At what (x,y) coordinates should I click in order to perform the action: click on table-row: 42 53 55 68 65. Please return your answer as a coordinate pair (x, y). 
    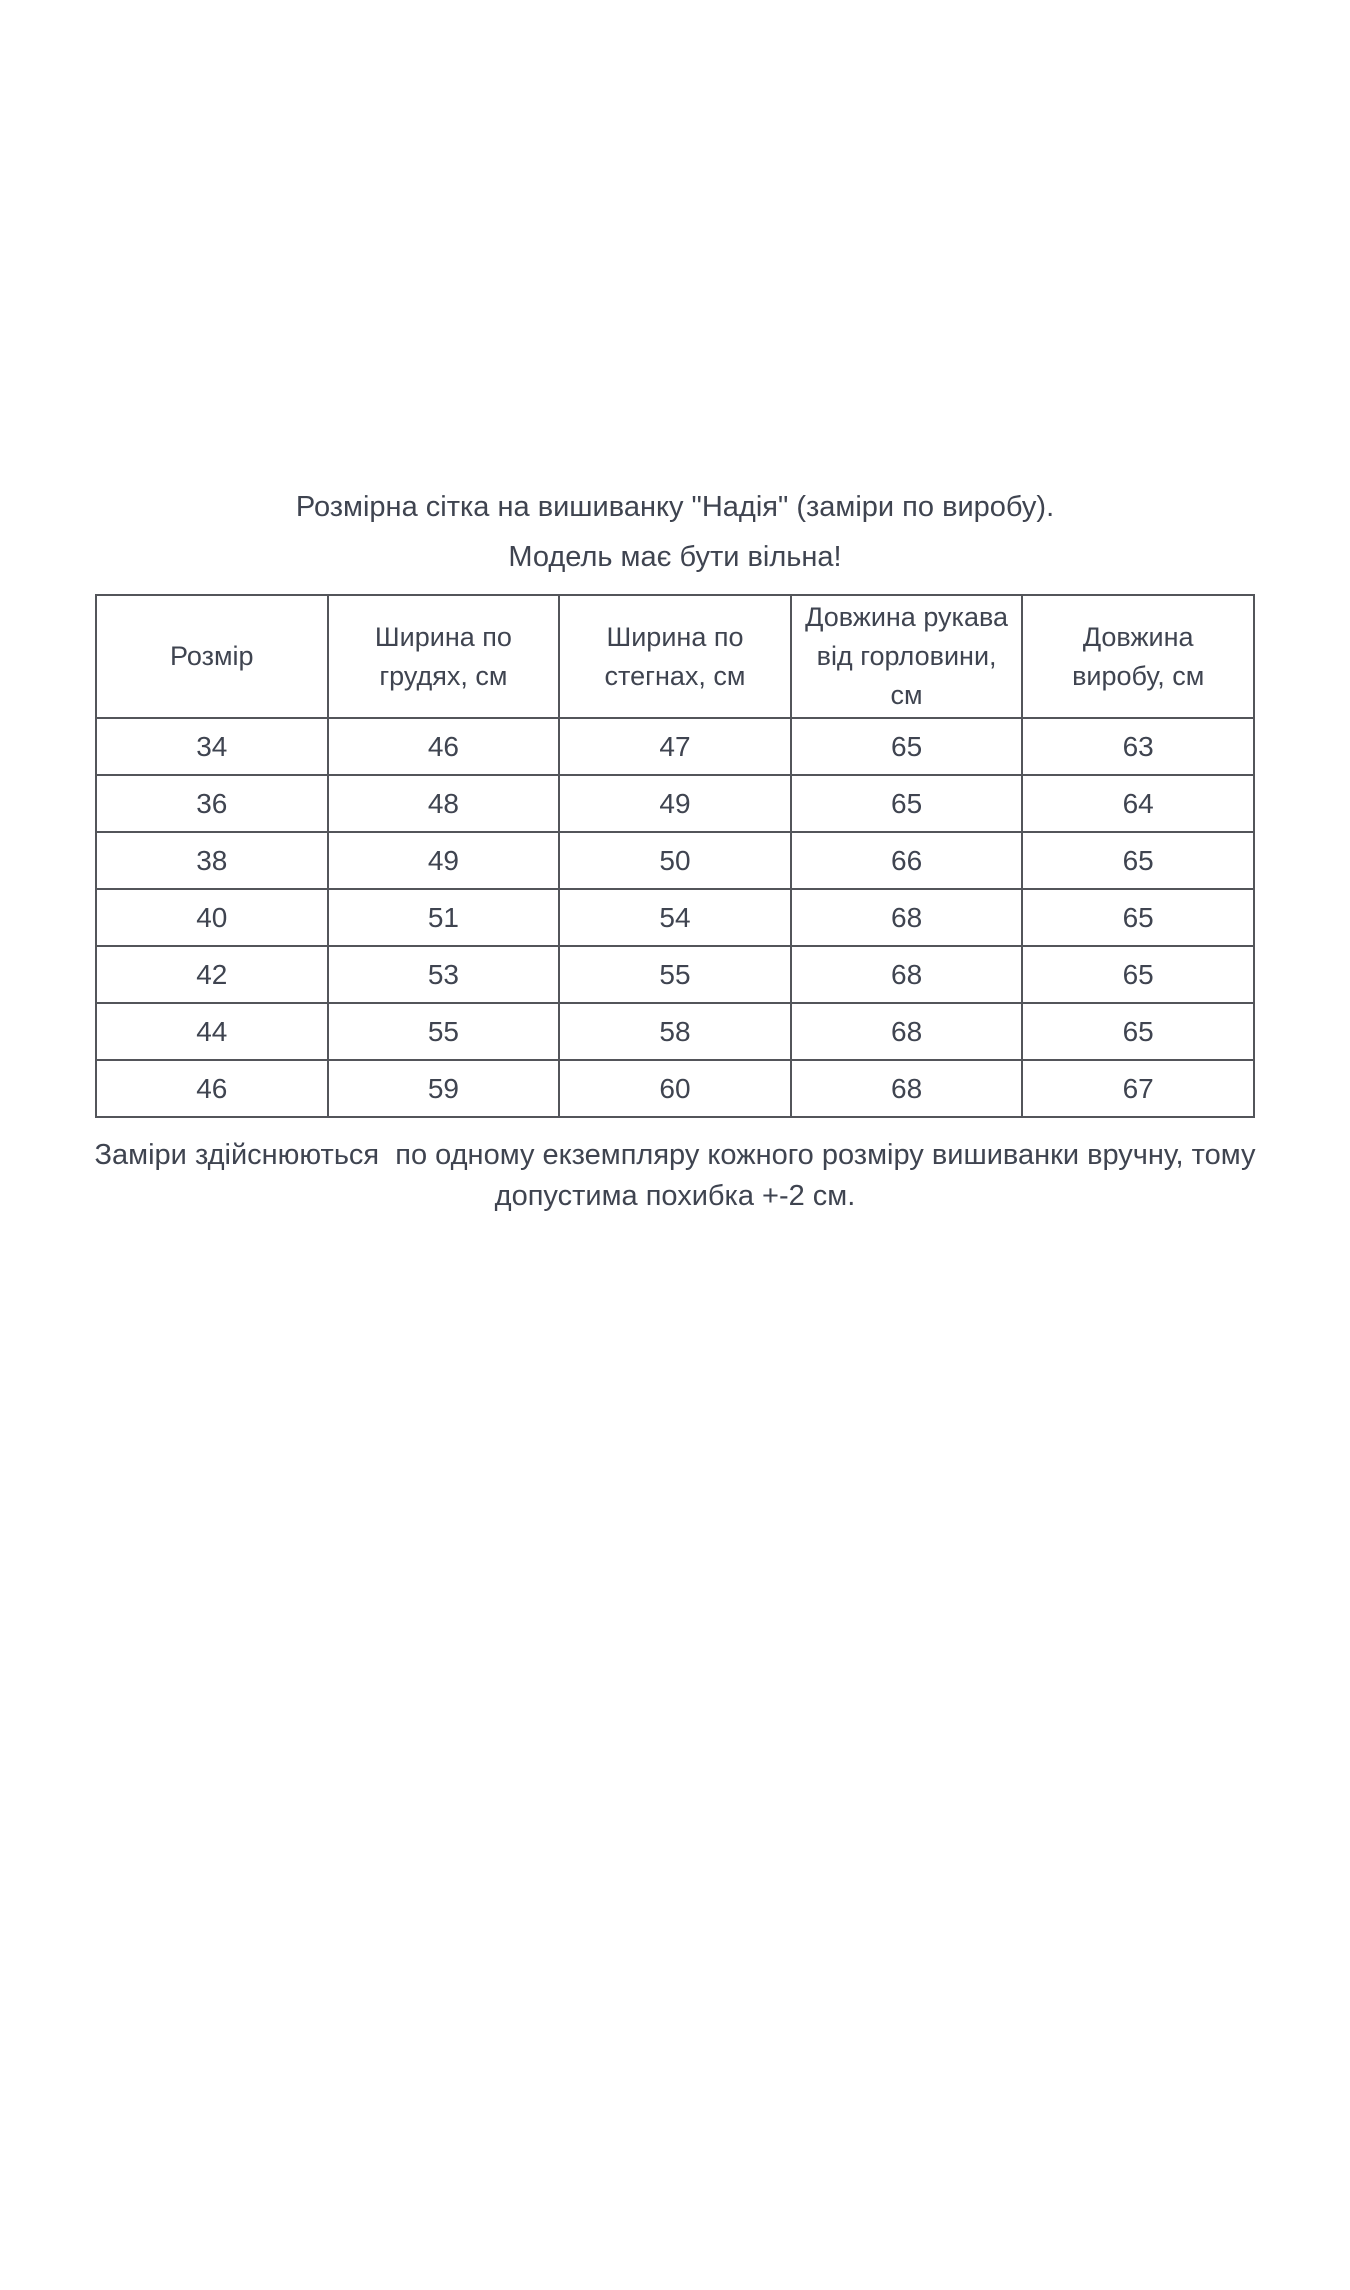
    Looking at the image, I should click on (675, 974).